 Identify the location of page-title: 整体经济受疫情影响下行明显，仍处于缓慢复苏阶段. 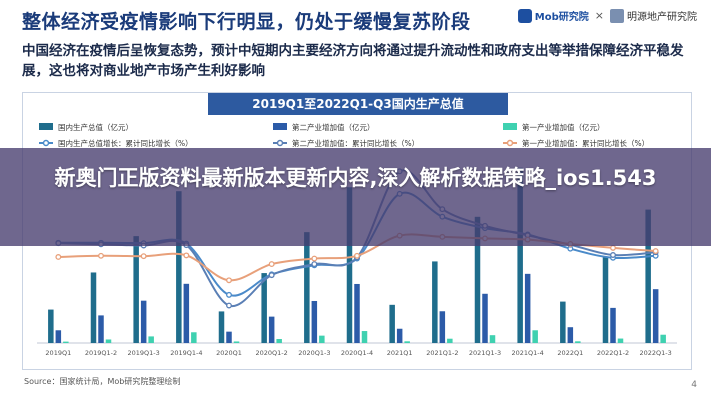
(246, 22).